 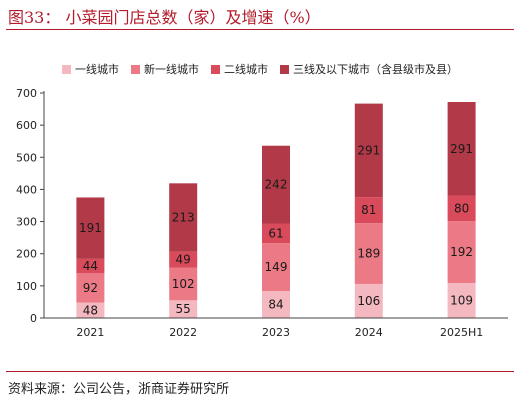 I want to click on legend: 一线城市 新一线城市 二线城市 三线及以下城市（含县级市及县）, so click(x=260, y=69).